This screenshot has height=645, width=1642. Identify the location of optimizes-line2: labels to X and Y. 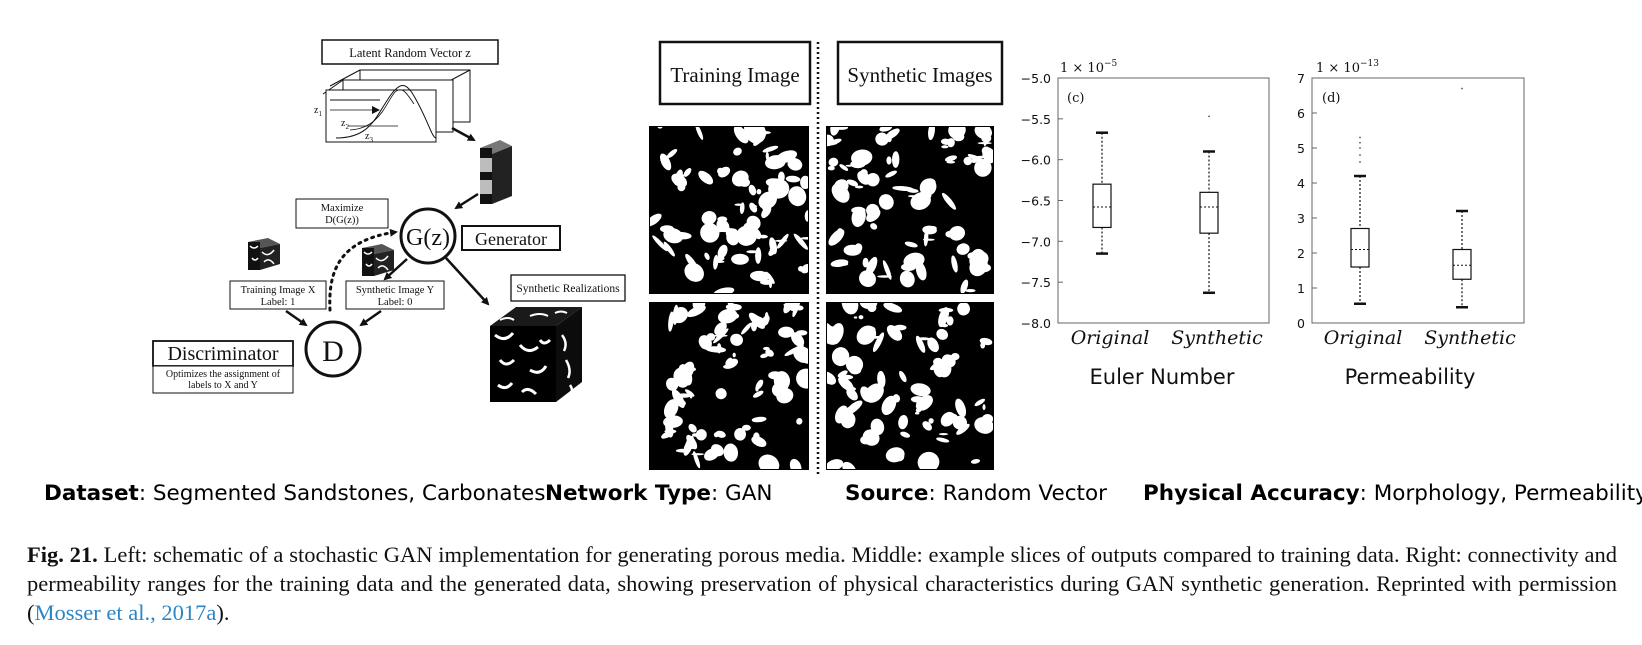
(223, 385).